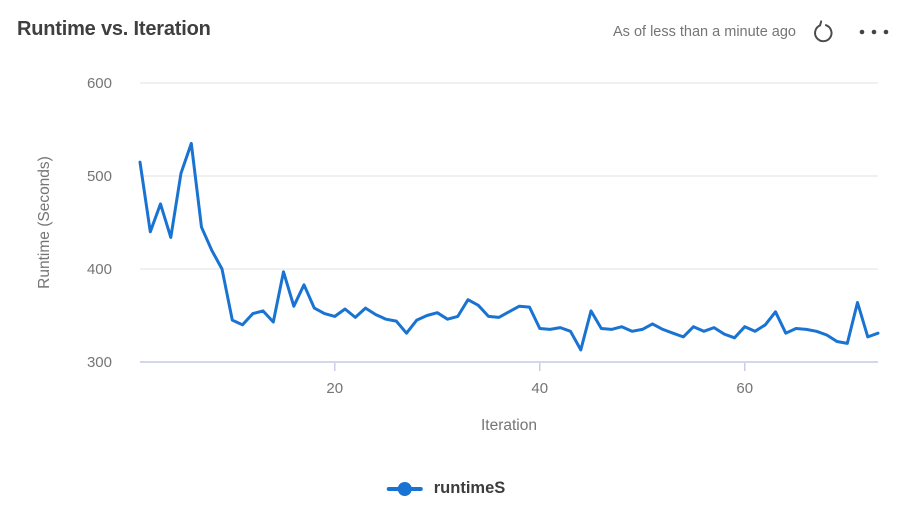  What do you see at coordinates (404, 489) in the screenshot?
I see `legend-series-marker-icon` at bounding box center [404, 489].